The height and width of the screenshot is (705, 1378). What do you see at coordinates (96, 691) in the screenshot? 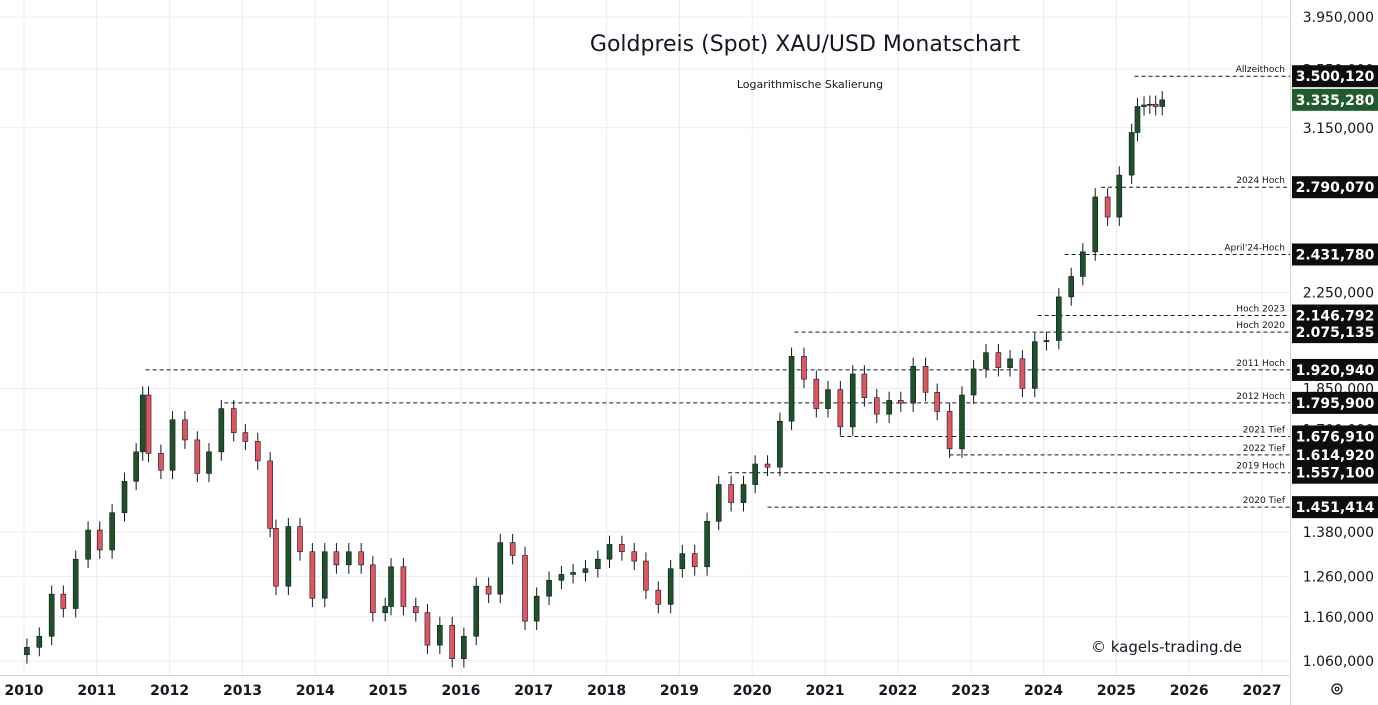
I see `year-tick-label: 2011` at bounding box center [96, 691].